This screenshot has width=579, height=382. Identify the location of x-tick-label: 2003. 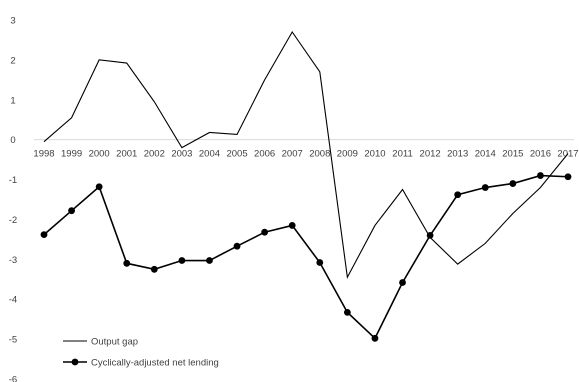
(181, 154).